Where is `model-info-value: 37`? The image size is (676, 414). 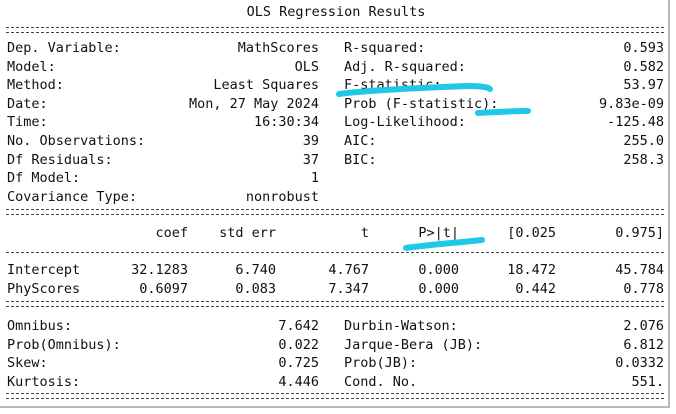 model-info-value: 37 is located at coordinates (310, 159).